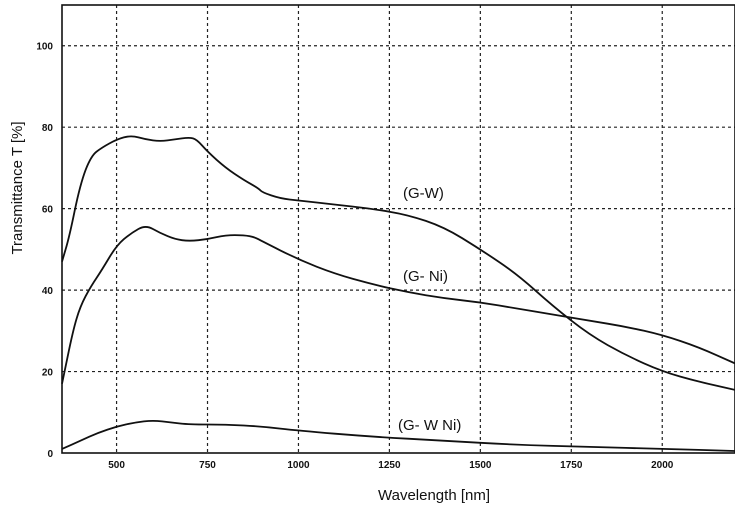  I want to click on series-labels: (G-W) (G- Ni) (G- W Ni), so click(429, 309).